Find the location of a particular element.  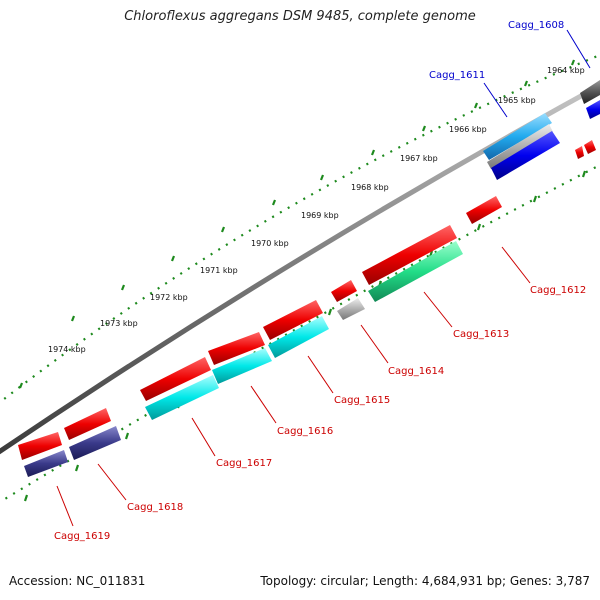

tick-label: 1967 kbp is located at coordinates (419, 158).